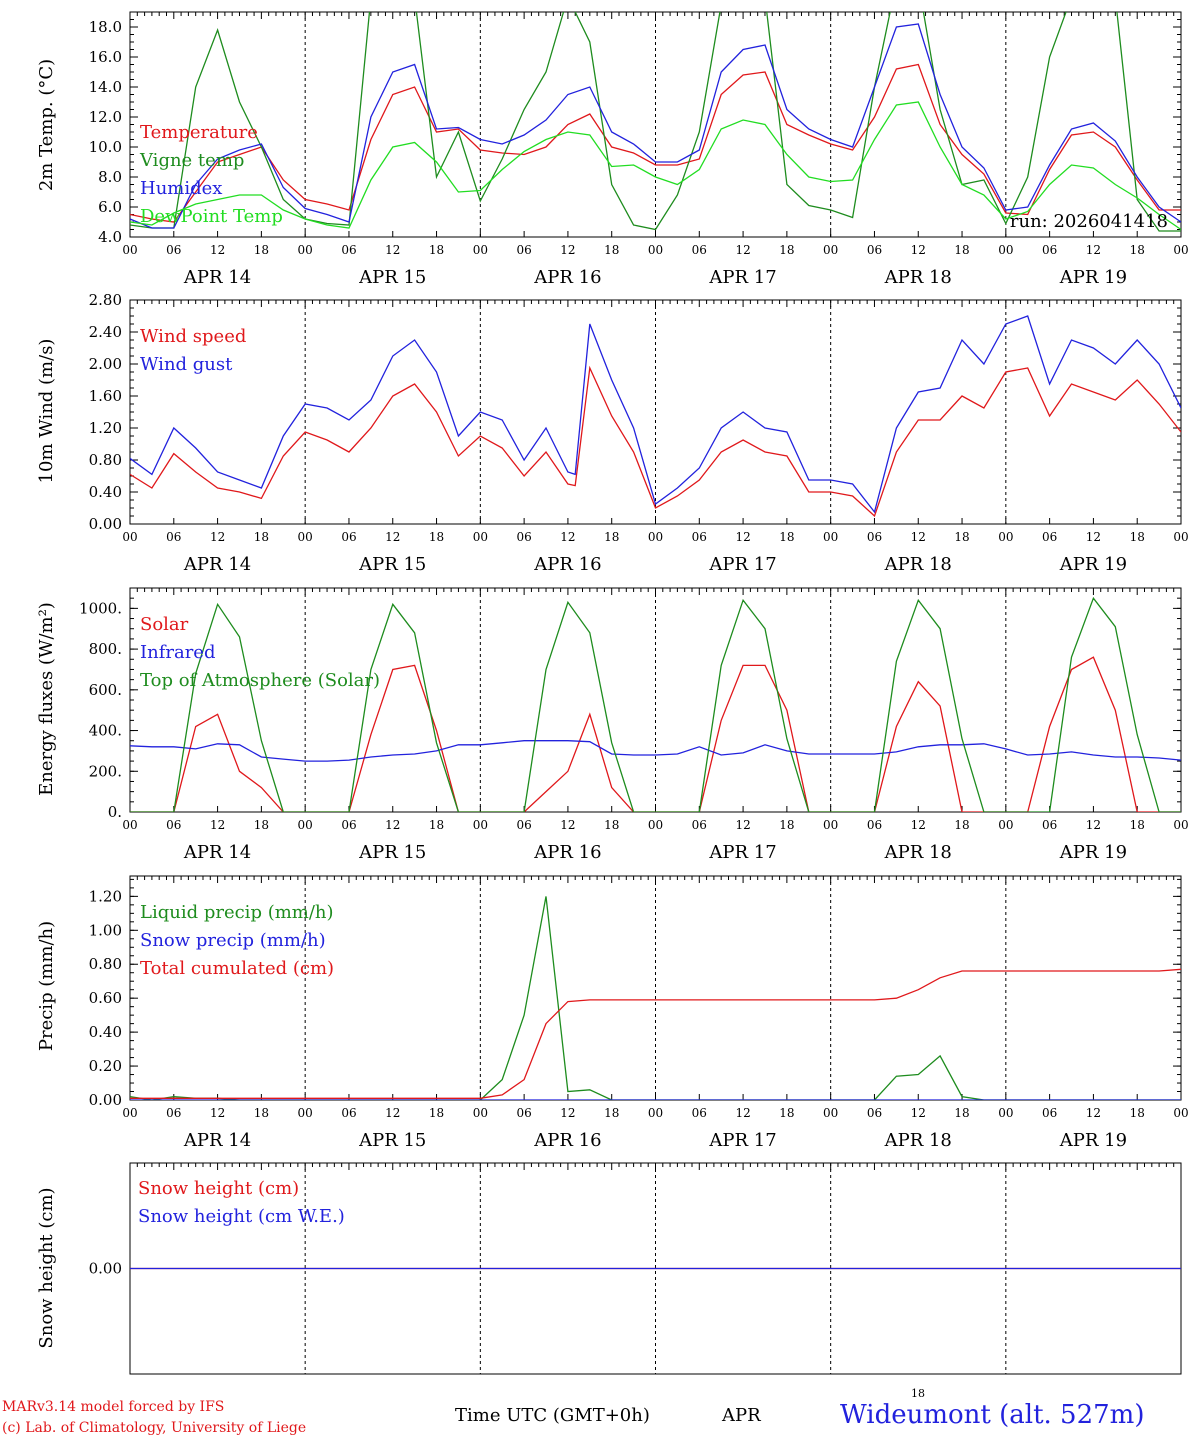 This screenshot has height=1440, width=1194. I want to click on y-axis-label: Snow height (cm), so click(46, 1267).